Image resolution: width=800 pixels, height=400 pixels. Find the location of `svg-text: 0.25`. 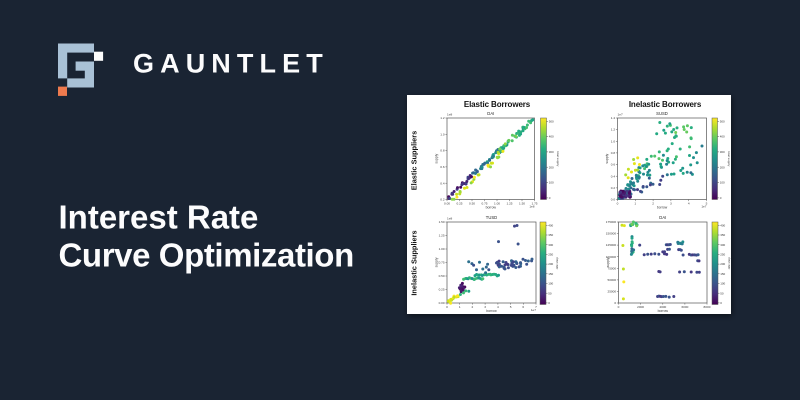

svg-text: 0.25 is located at coordinates (459, 203).